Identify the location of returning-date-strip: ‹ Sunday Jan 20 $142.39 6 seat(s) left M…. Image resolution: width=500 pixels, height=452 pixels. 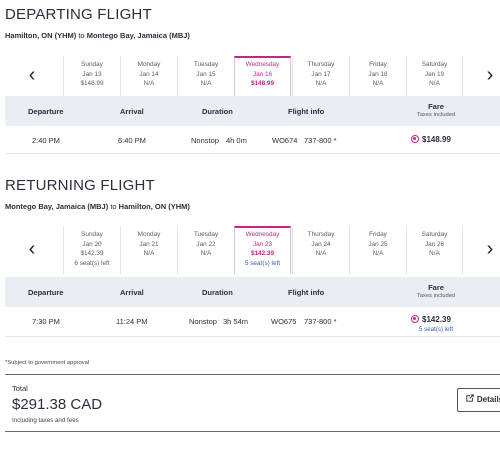
(250, 250).